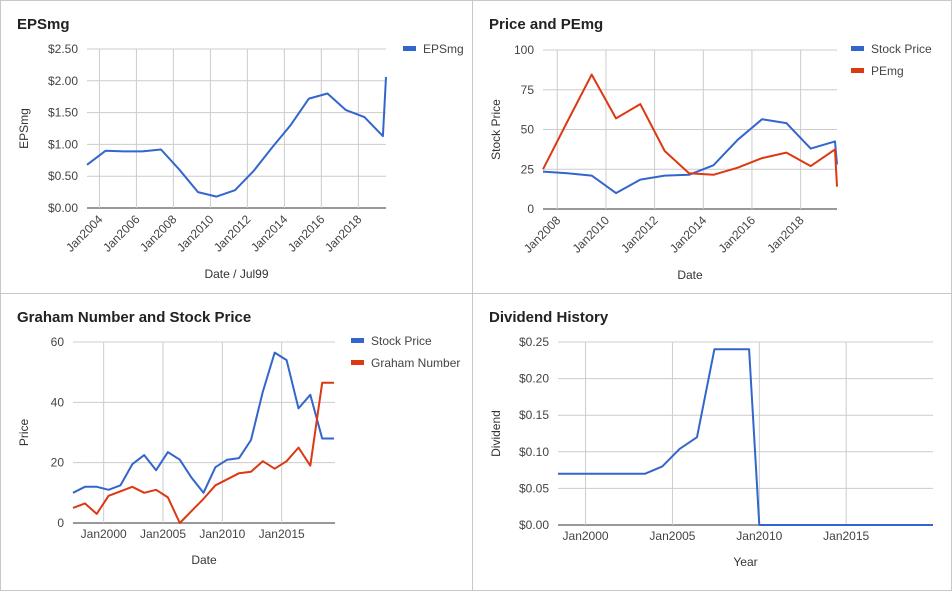  Describe the element at coordinates (236, 274) in the screenshot. I see `x-axis-title: Date / Jul99` at that location.